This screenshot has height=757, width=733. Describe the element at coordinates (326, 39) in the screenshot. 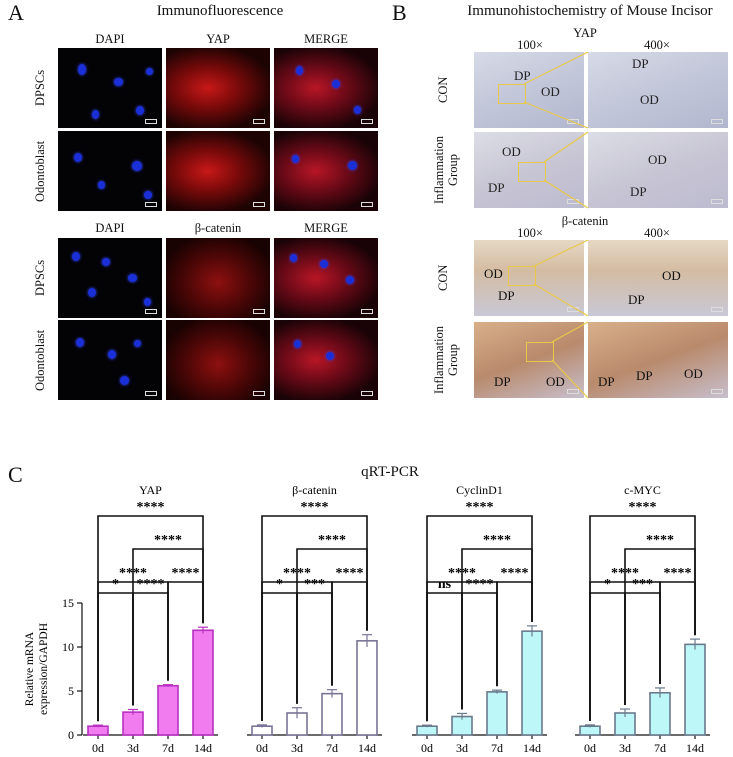

I see `col-label-merge-yap: MERGE` at that location.